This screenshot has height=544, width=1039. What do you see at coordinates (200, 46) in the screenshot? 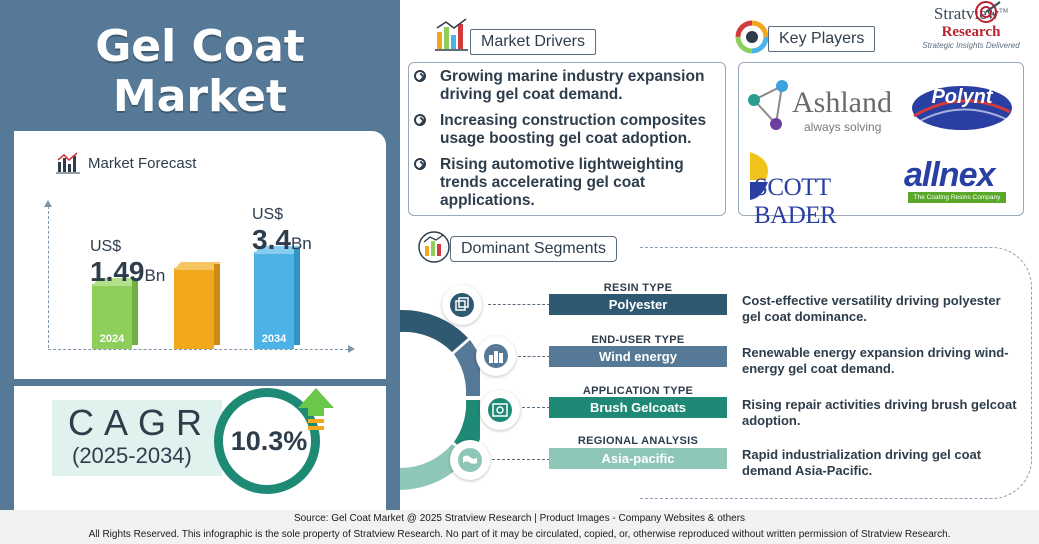
I see `title-line-1: Gel Coat` at bounding box center [200, 46].